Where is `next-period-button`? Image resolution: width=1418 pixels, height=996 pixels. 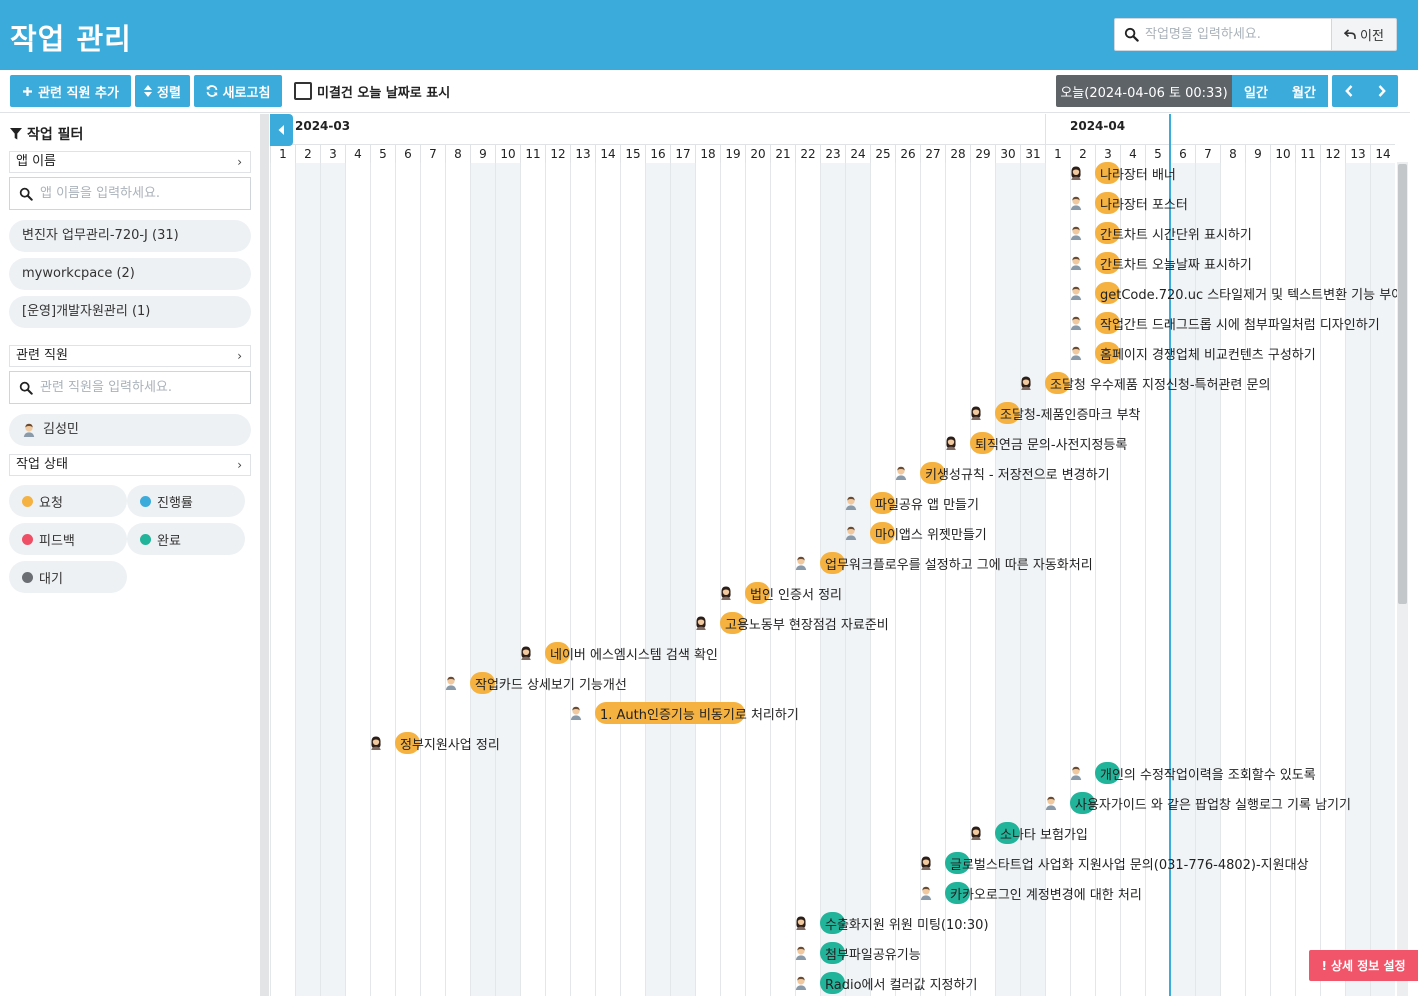
next-period-button is located at coordinates (1382, 91).